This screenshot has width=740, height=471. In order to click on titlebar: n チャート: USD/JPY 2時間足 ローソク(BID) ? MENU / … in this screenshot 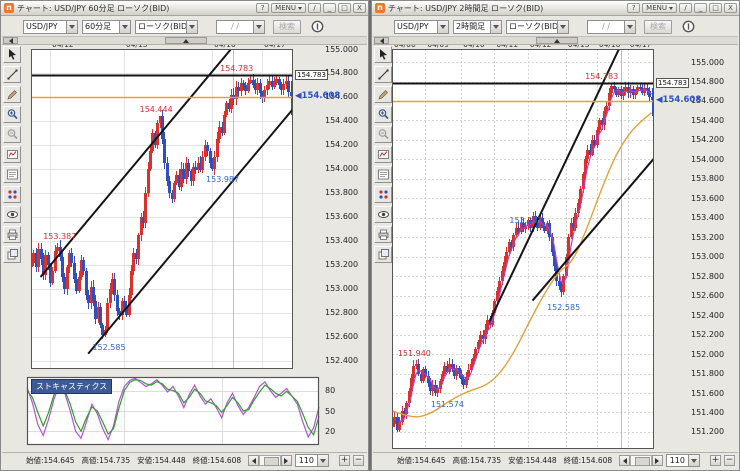, I will do `click(555, 8)`.